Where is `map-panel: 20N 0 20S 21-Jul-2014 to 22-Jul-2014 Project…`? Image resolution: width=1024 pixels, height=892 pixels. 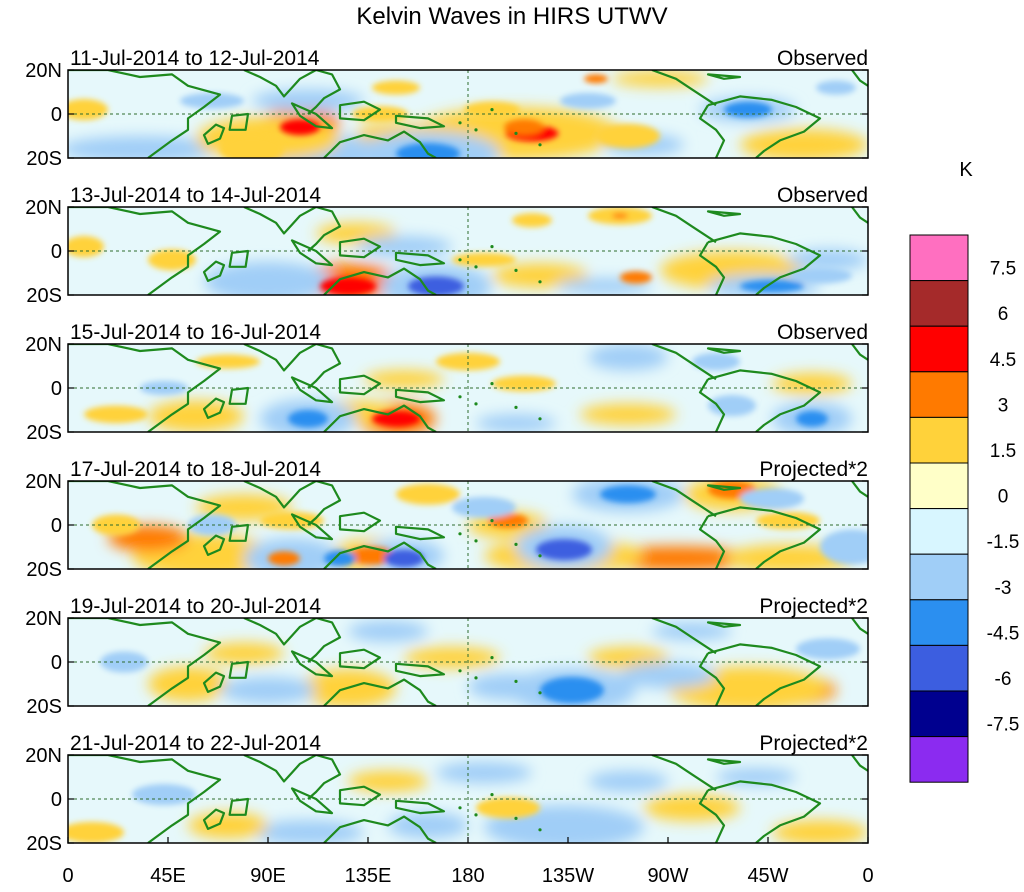
map-panel: 20N 0 20S 21-Jul-2014 to 22-Jul-2014 Project… is located at coordinates (447, 793).